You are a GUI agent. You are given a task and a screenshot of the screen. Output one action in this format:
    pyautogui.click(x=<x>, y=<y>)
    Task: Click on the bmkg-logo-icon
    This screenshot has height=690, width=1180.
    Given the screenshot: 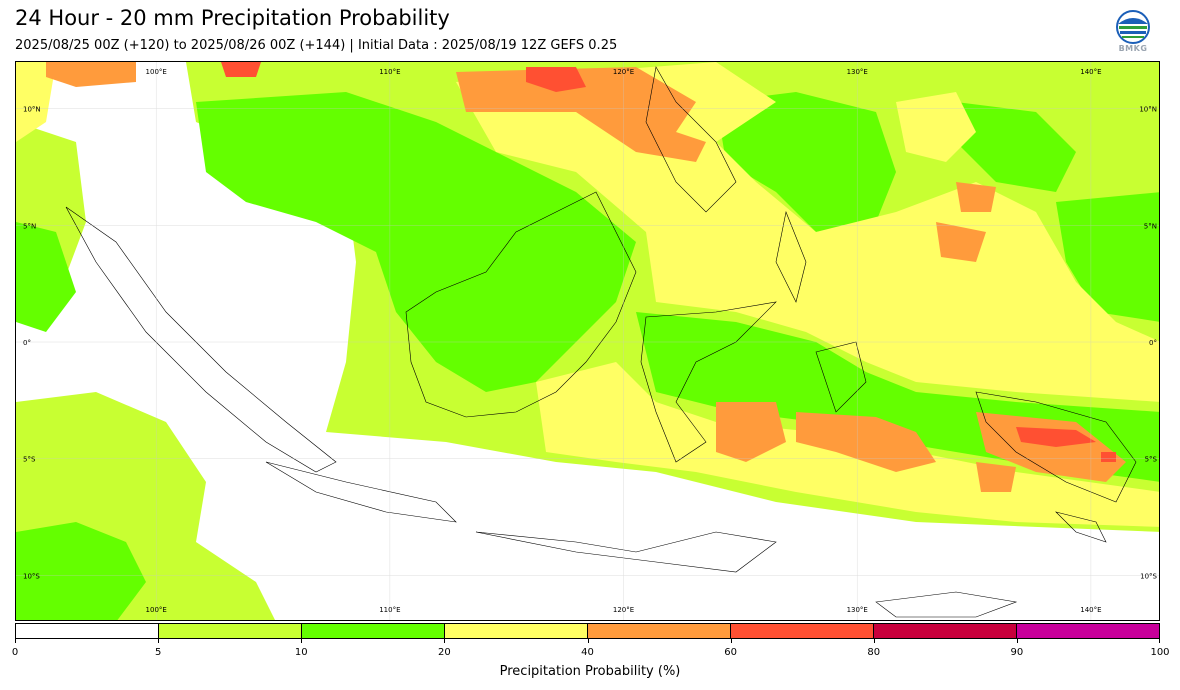 What is the action you would take?
    pyautogui.click(x=1133, y=27)
    